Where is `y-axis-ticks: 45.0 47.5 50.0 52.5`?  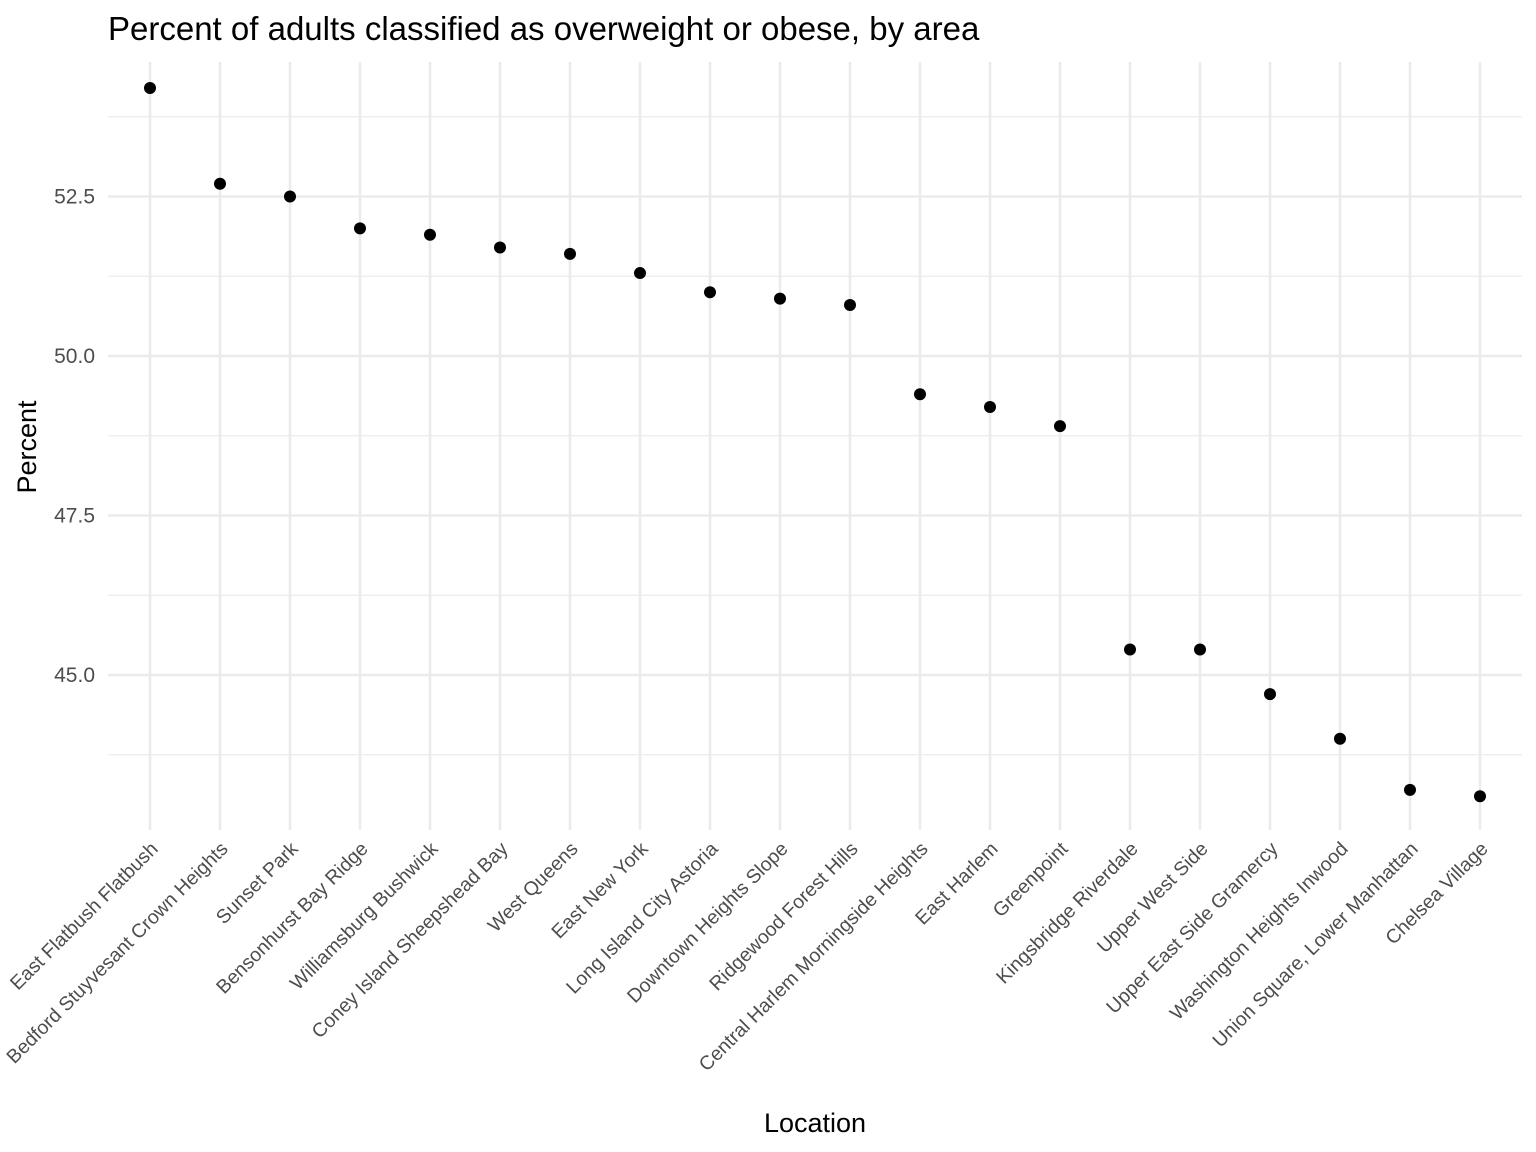 y-axis-ticks: 45.0 47.5 50.0 52.5 is located at coordinates (74, 437).